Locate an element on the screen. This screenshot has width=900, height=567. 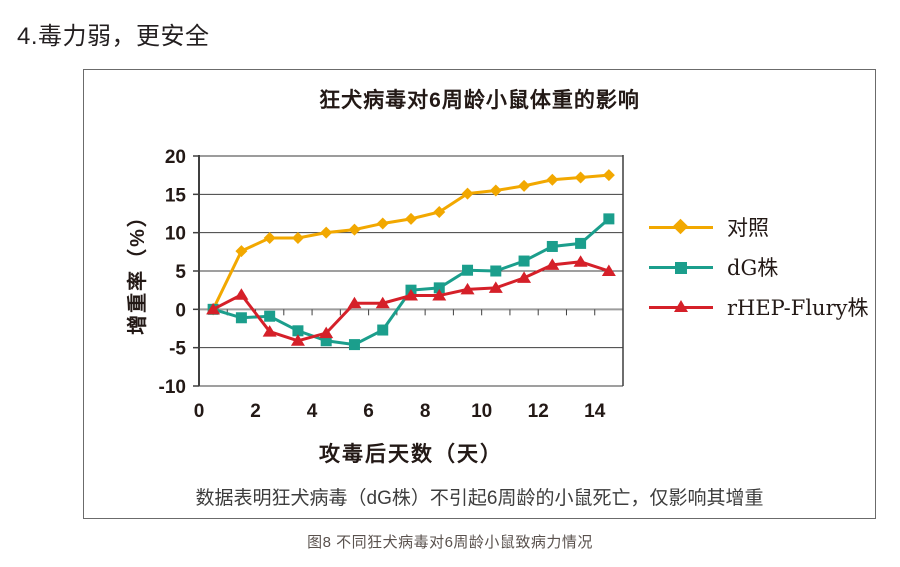
legend-item-dg: dG株 is located at coordinates (758, 267).